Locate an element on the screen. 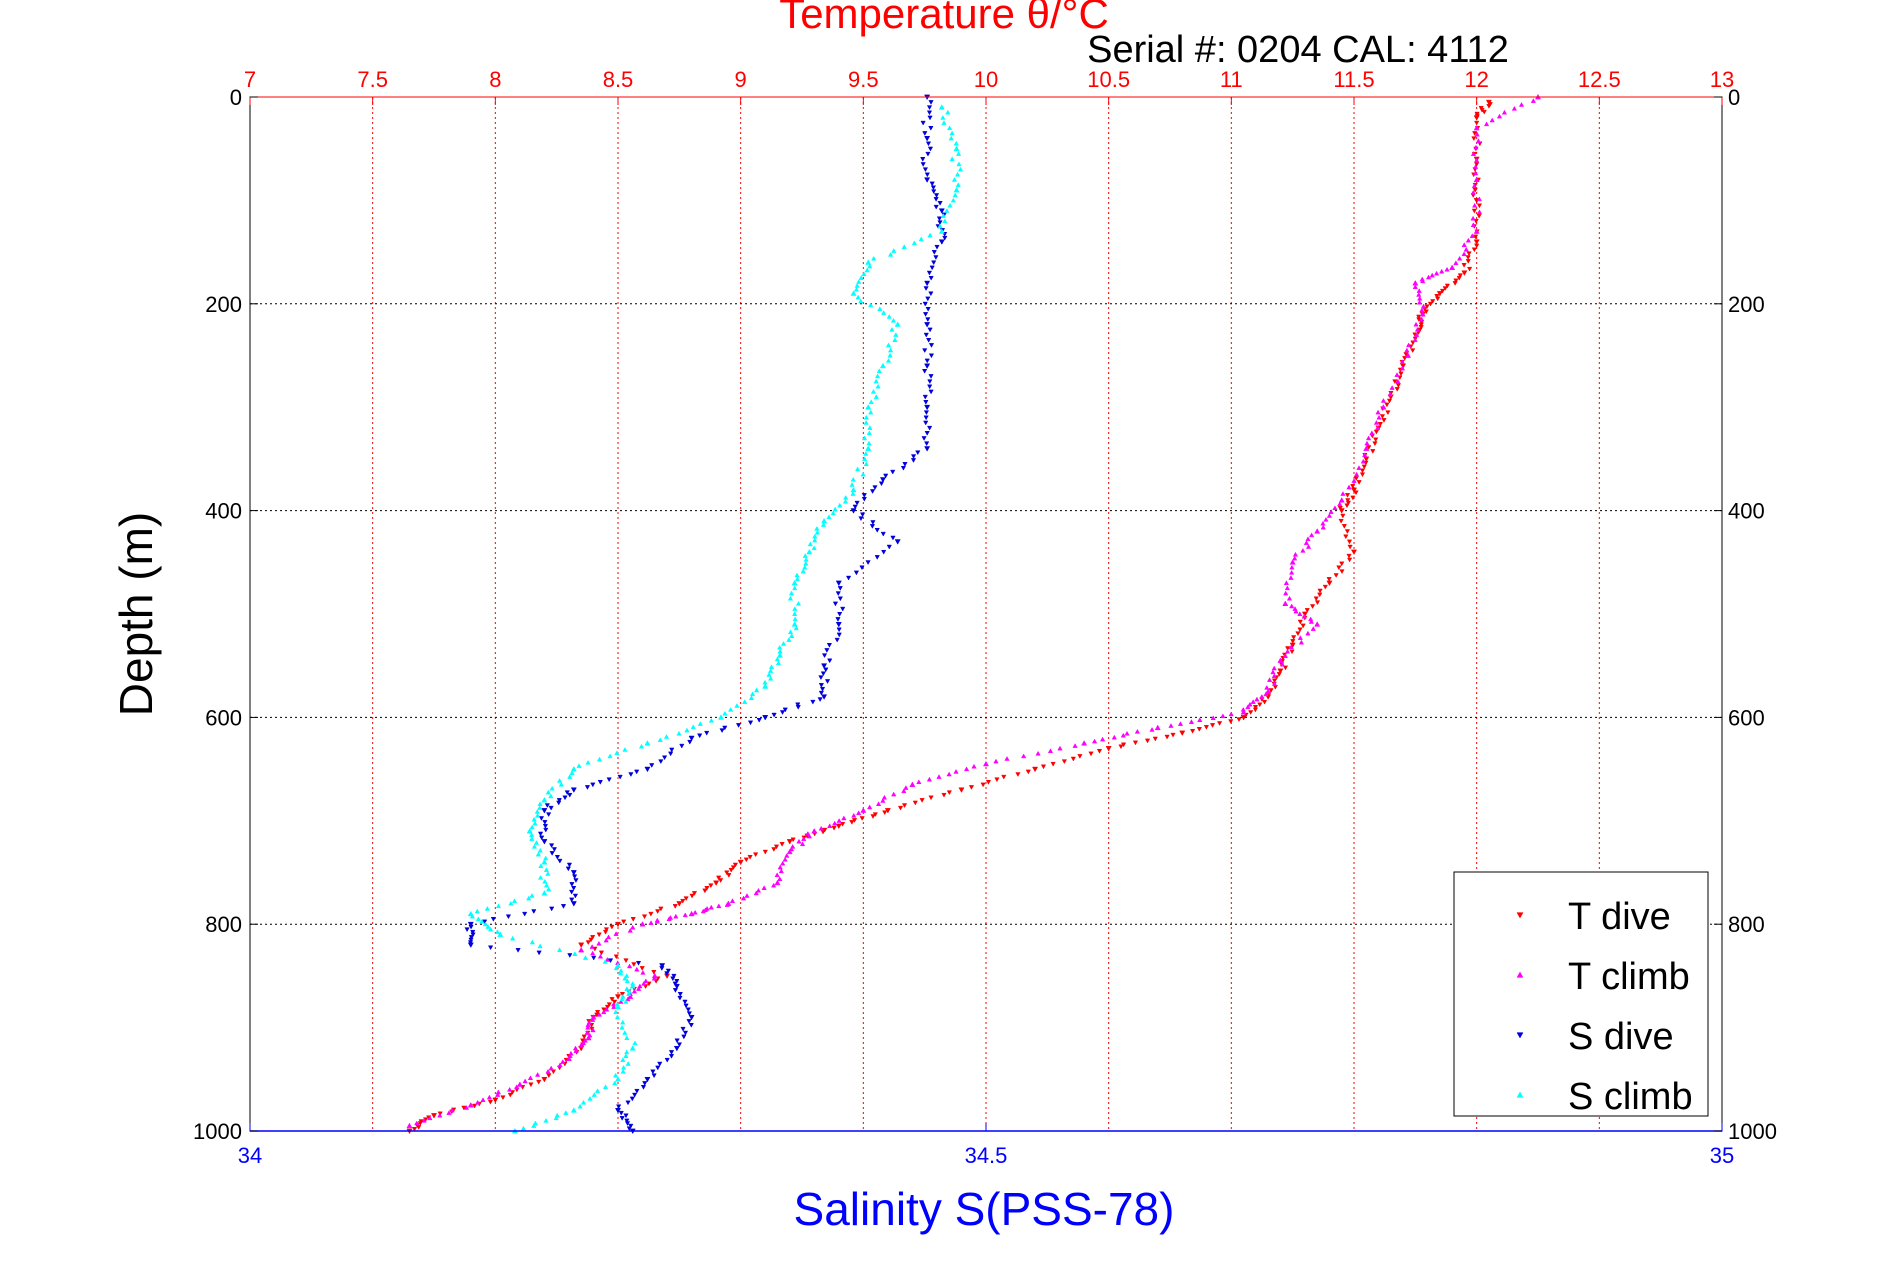  depth-tick-label-right: 0 is located at coordinates (1734, 97).